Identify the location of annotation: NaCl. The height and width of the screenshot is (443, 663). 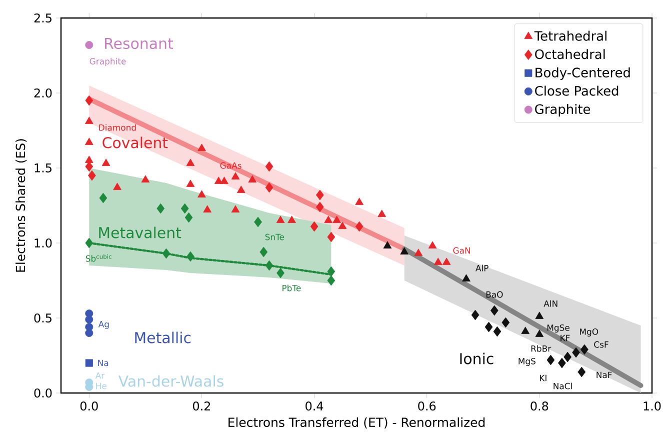
(563, 386).